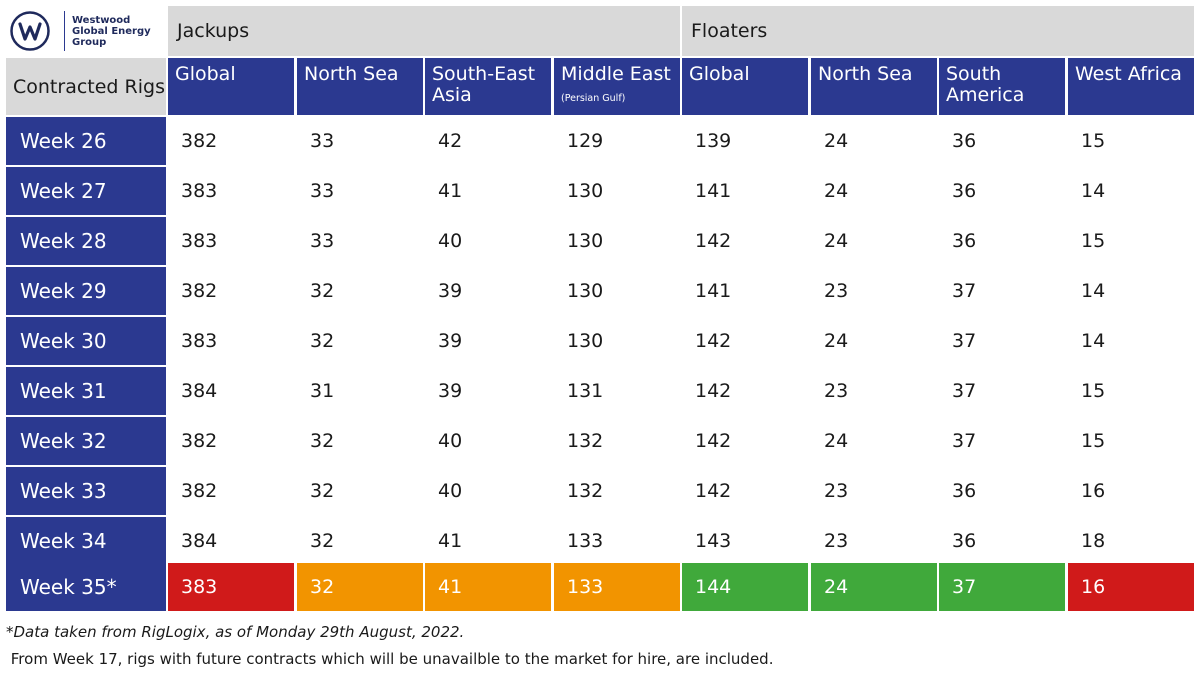 The width and height of the screenshot is (1200, 675). What do you see at coordinates (985, 84) in the screenshot?
I see `column-header-label: South America` at bounding box center [985, 84].